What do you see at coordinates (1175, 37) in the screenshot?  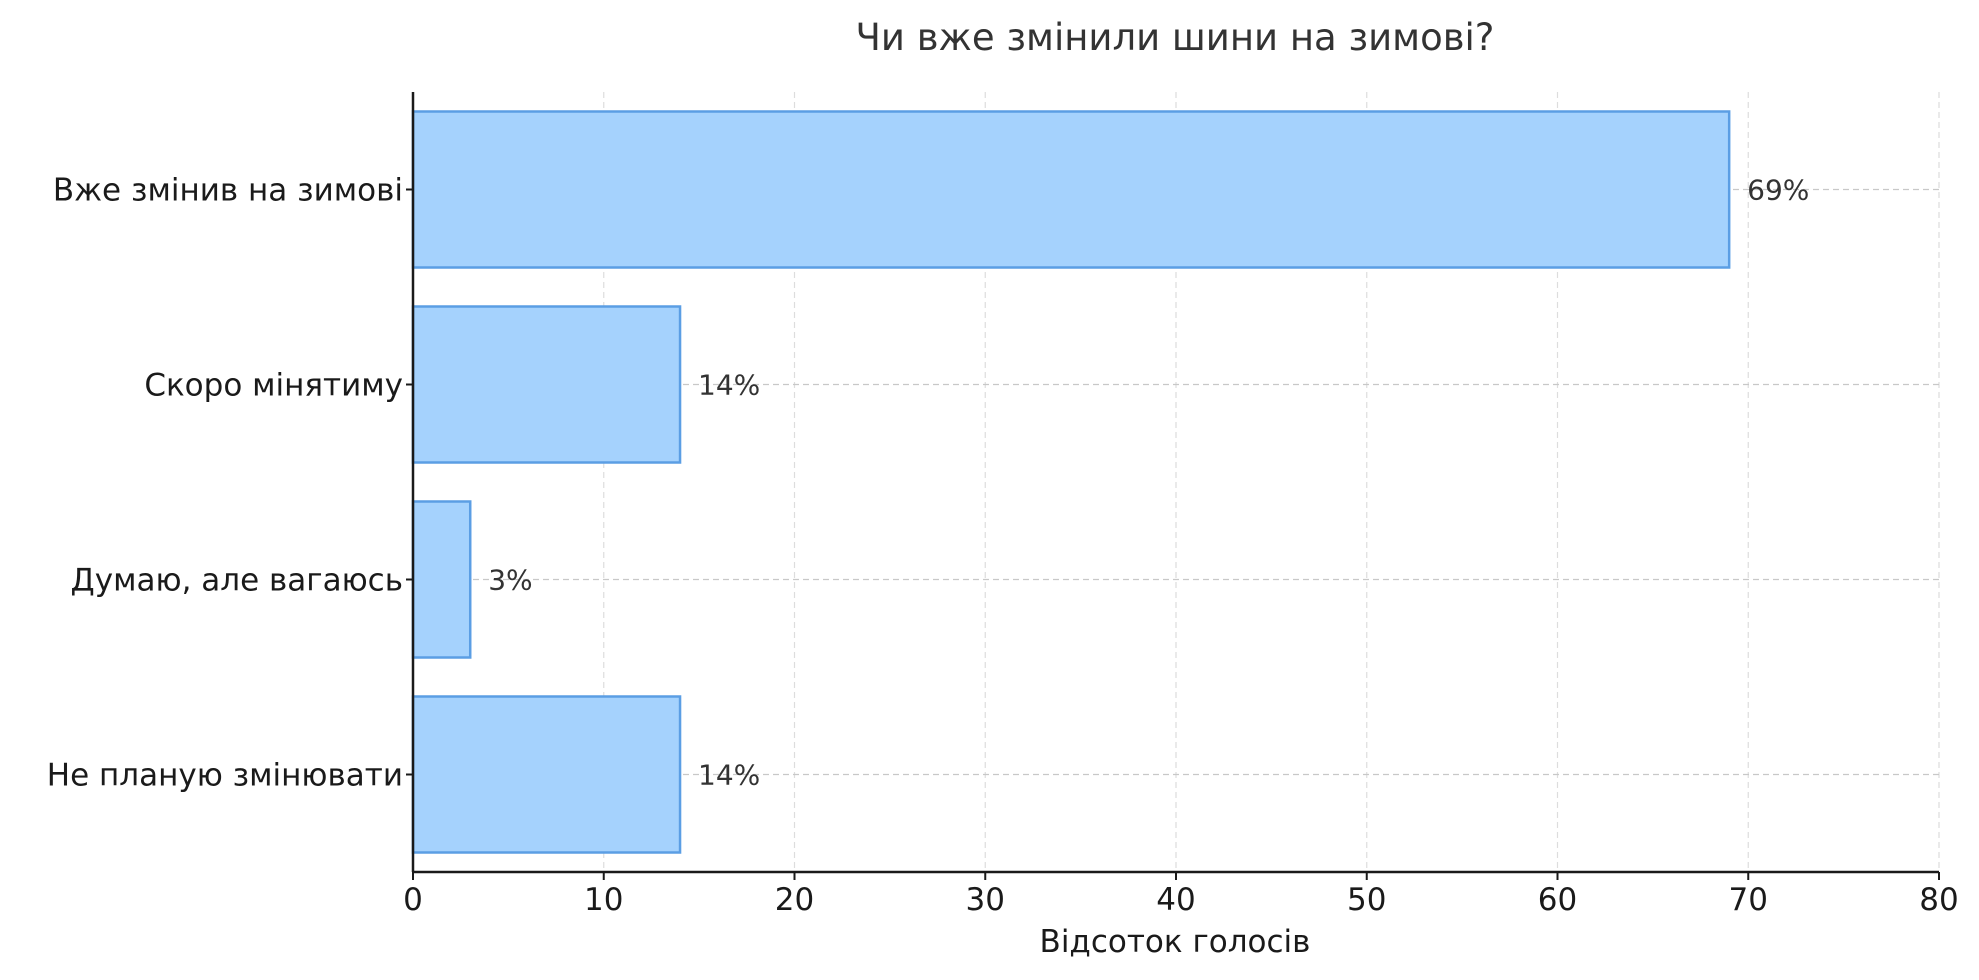 I see `chart-title: Чи вже змінили шини на зимові?` at bounding box center [1175, 37].